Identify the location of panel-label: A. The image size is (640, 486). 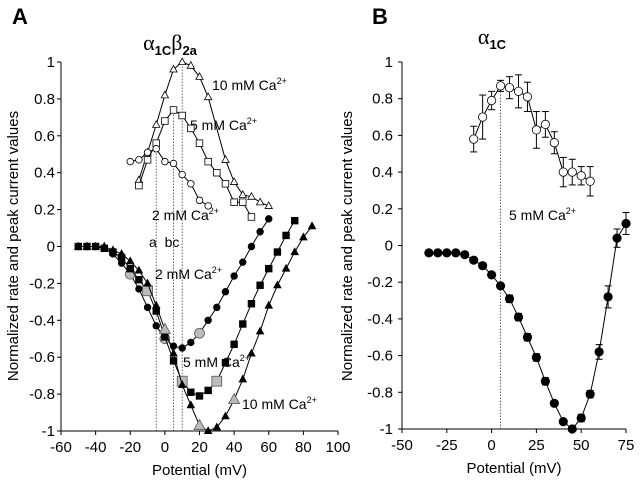
(20, 16).